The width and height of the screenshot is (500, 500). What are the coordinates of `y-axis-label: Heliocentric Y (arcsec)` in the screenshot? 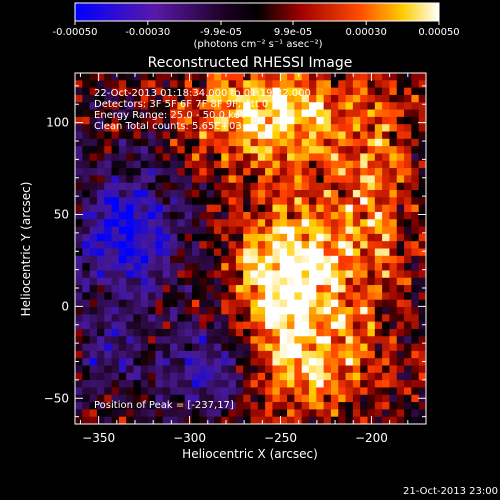 It's located at (26, 249).